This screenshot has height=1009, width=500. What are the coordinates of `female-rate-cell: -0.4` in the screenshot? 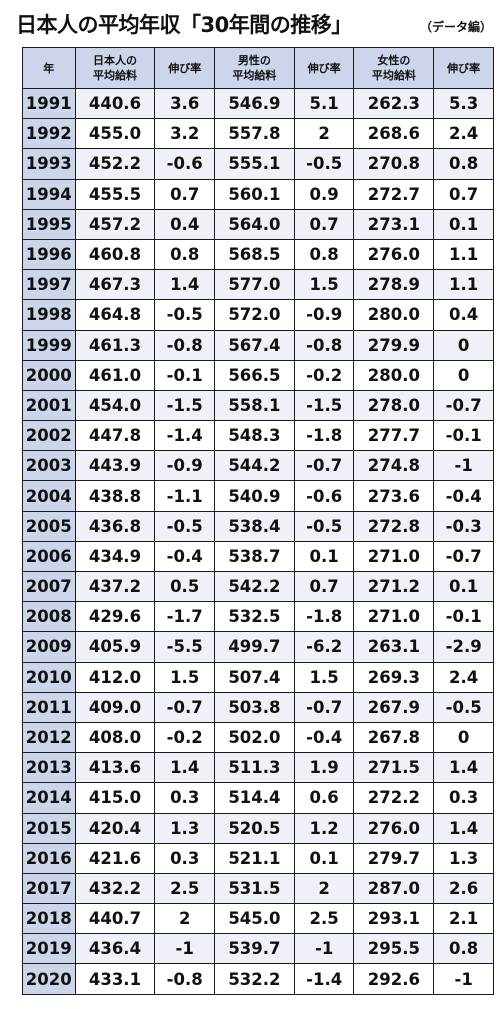 It's located at (463, 496).